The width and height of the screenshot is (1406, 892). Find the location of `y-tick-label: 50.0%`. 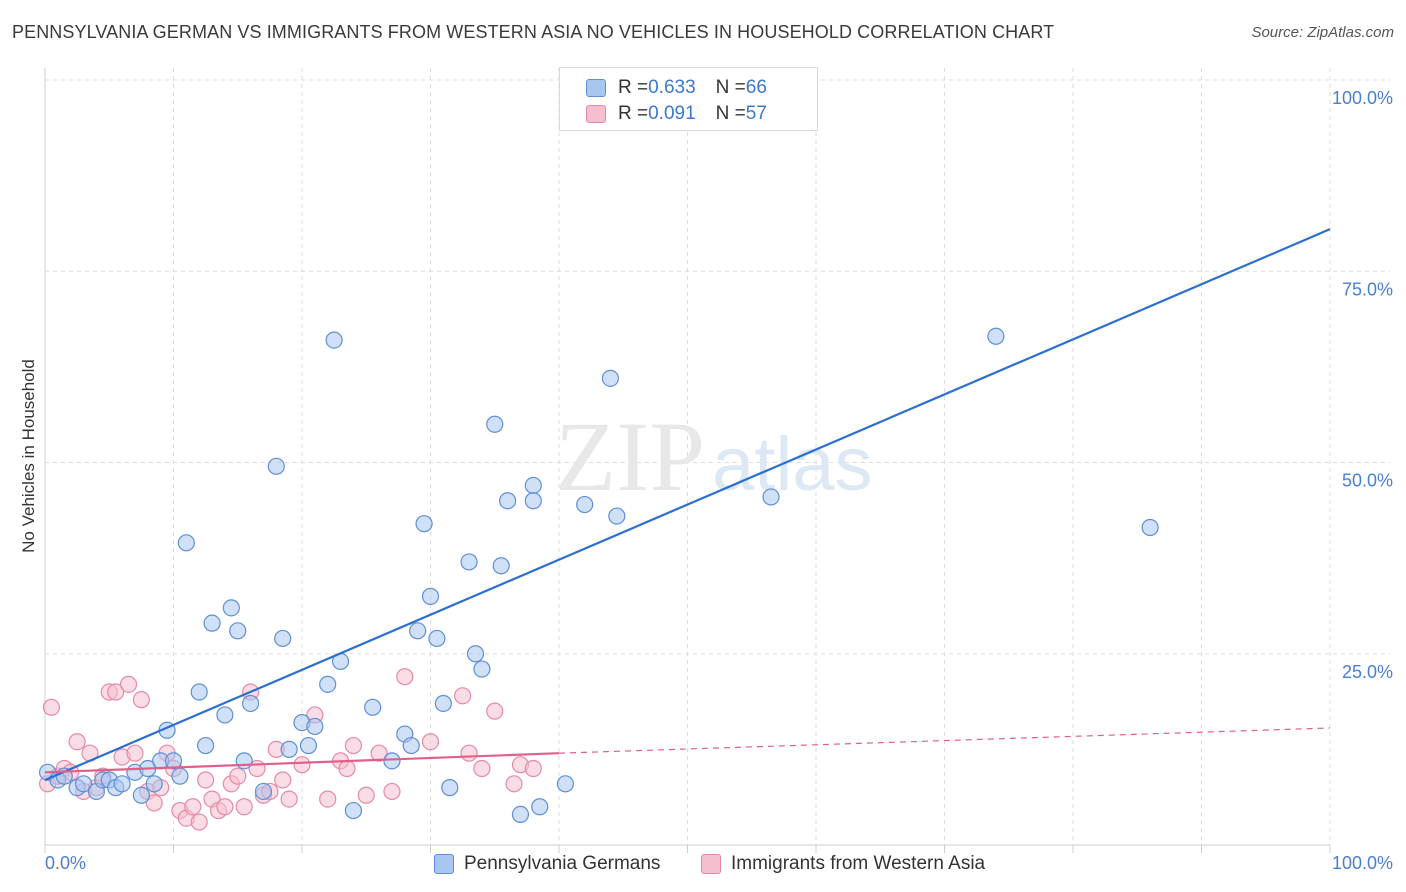

y-tick-label: 50.0% is located at coordinates (1367, 481).